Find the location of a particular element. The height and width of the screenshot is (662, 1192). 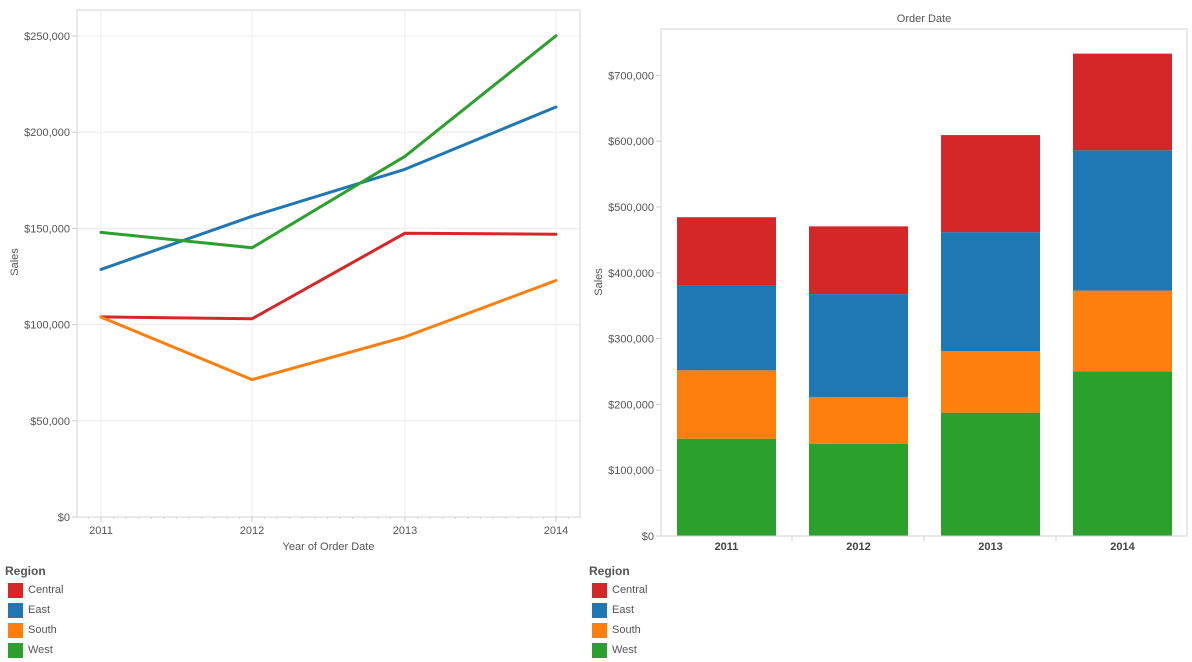

y-tick-label: $700,000 is located at coordinates (631, 76).